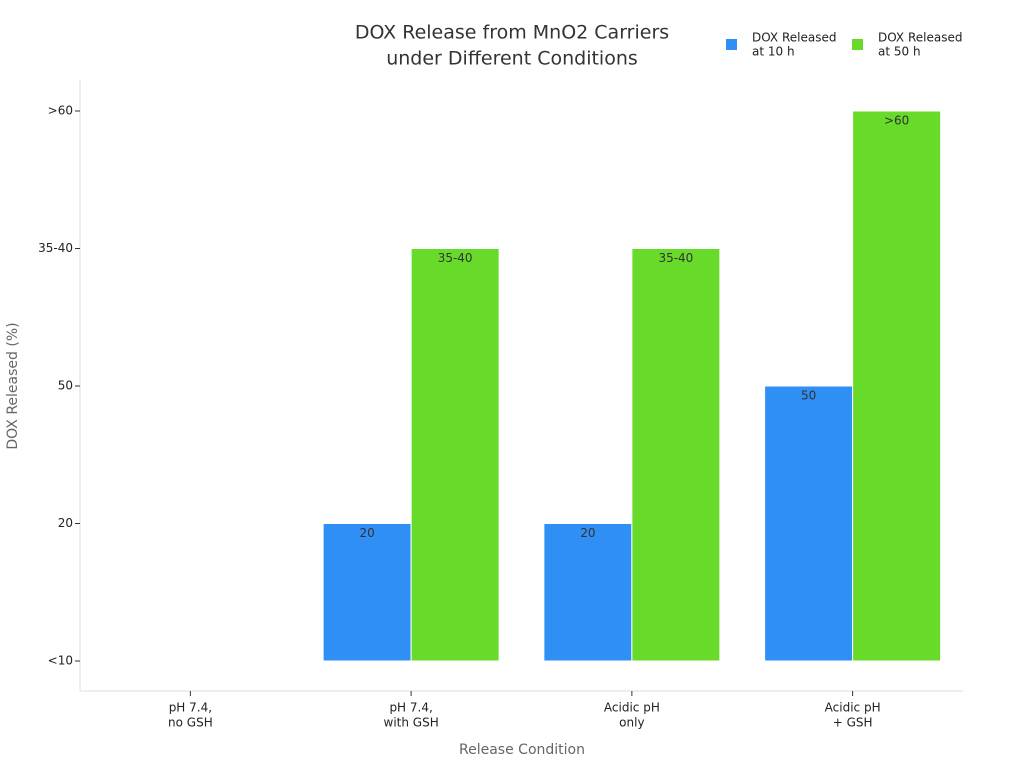 This screenshot has width=1024, height=768. Describe the element at coordinates (853, 723) in the screenshot. I see `x-tick-label: + GSH` at that location.